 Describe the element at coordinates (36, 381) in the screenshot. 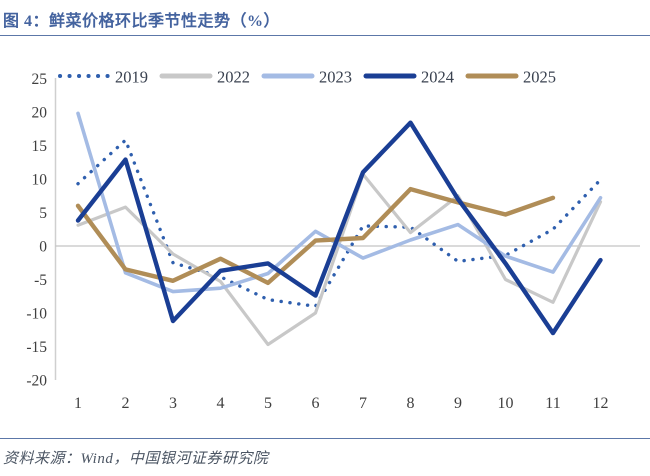

I see `y-tick-label: -20` at that location.